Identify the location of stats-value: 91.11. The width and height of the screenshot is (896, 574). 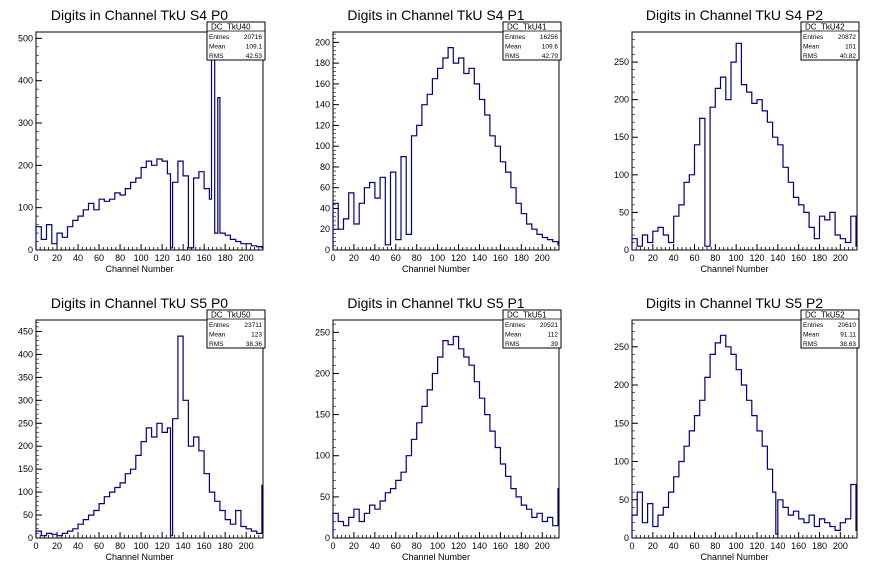
(848, 335).